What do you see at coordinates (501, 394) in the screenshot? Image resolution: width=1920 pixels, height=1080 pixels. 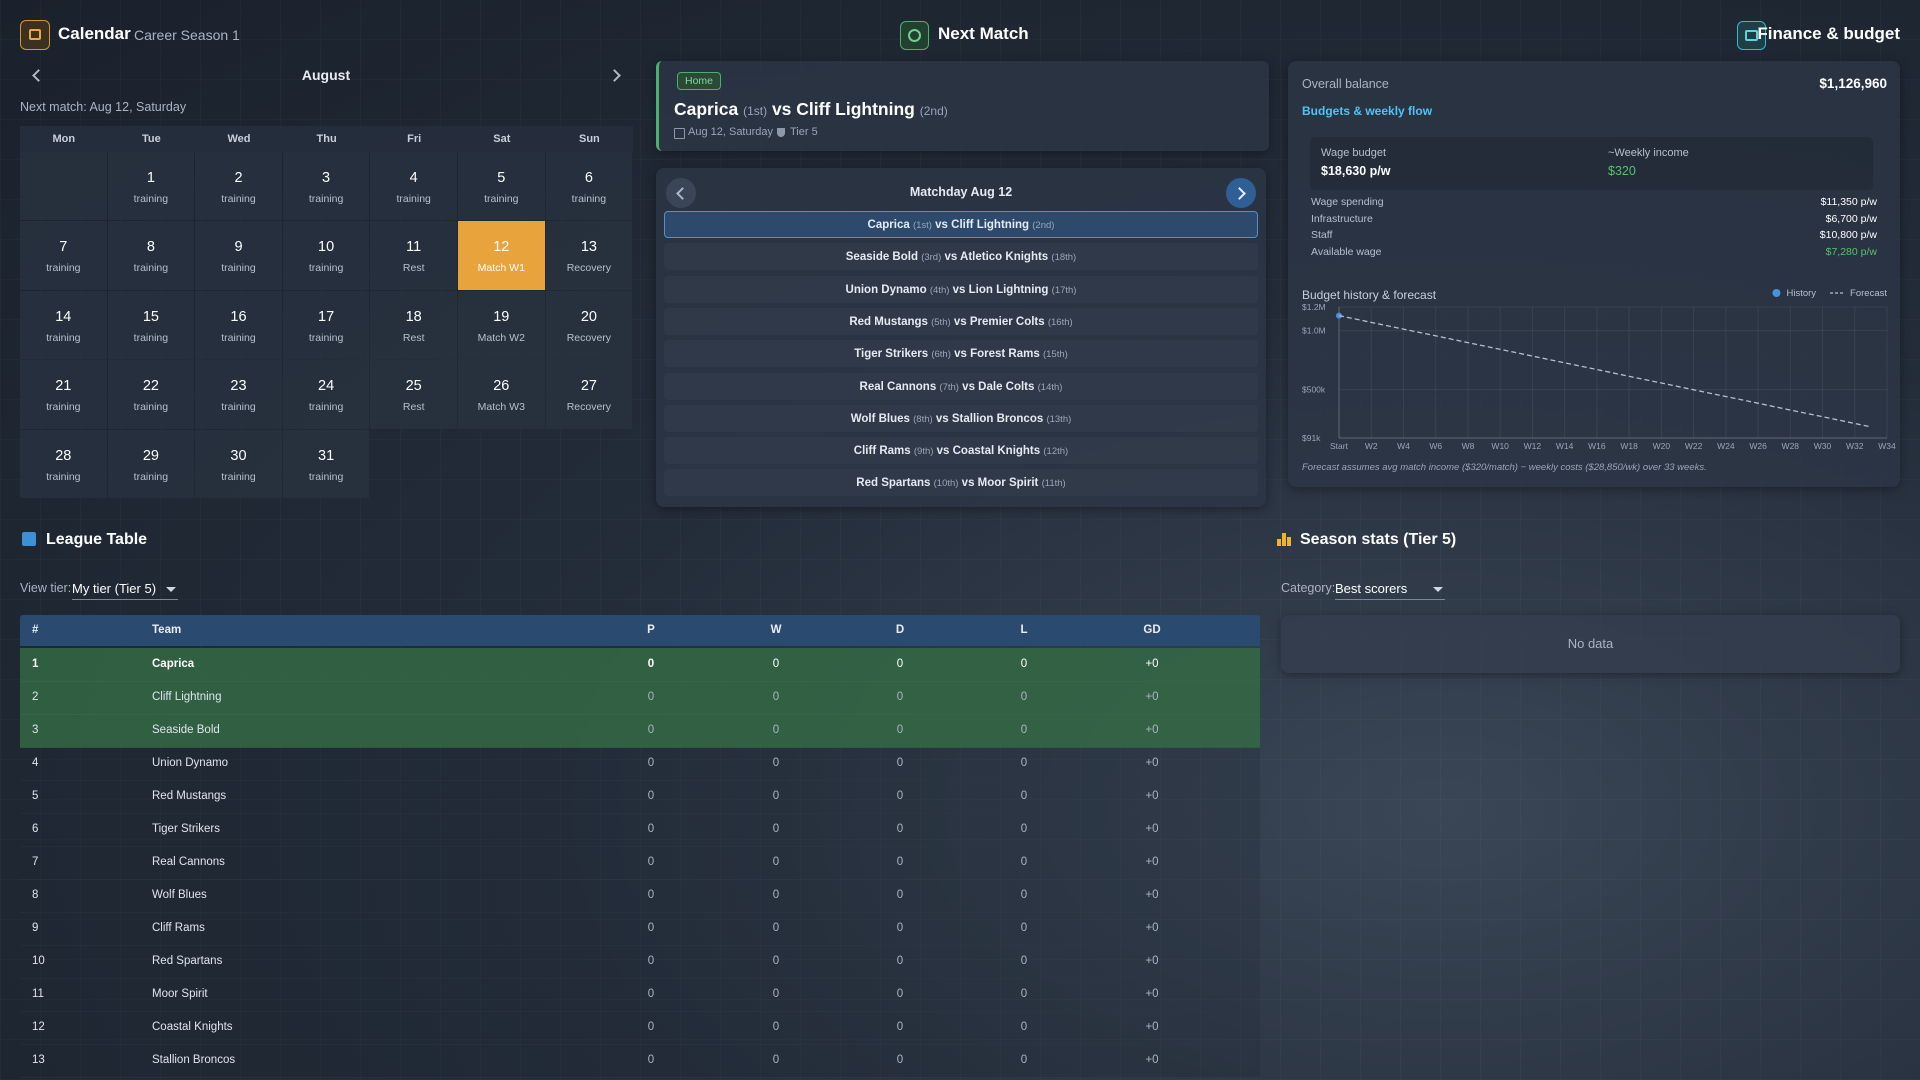 I see `calendar-day: 26 Match W3` at bounding box center [501, 394].